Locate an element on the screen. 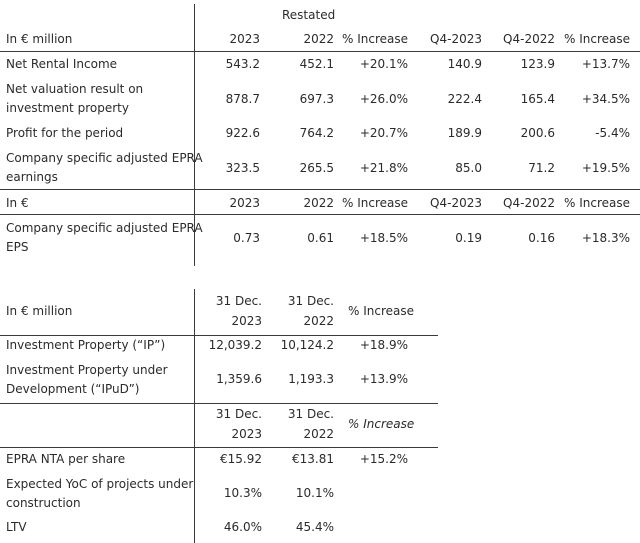 The width and height of the screenshot is (640, 543). cell-2023: 0.73 is located at coordinates (246, 238).